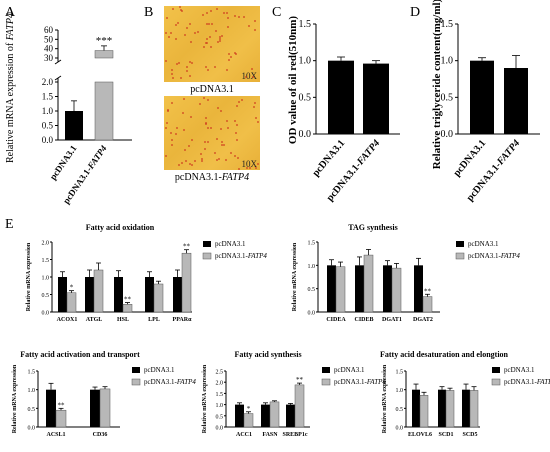 The image size is (550, 452). Describe the element at coordinates (249, 76) in the screenshot. I see `magnification-label: 10X` at that location.